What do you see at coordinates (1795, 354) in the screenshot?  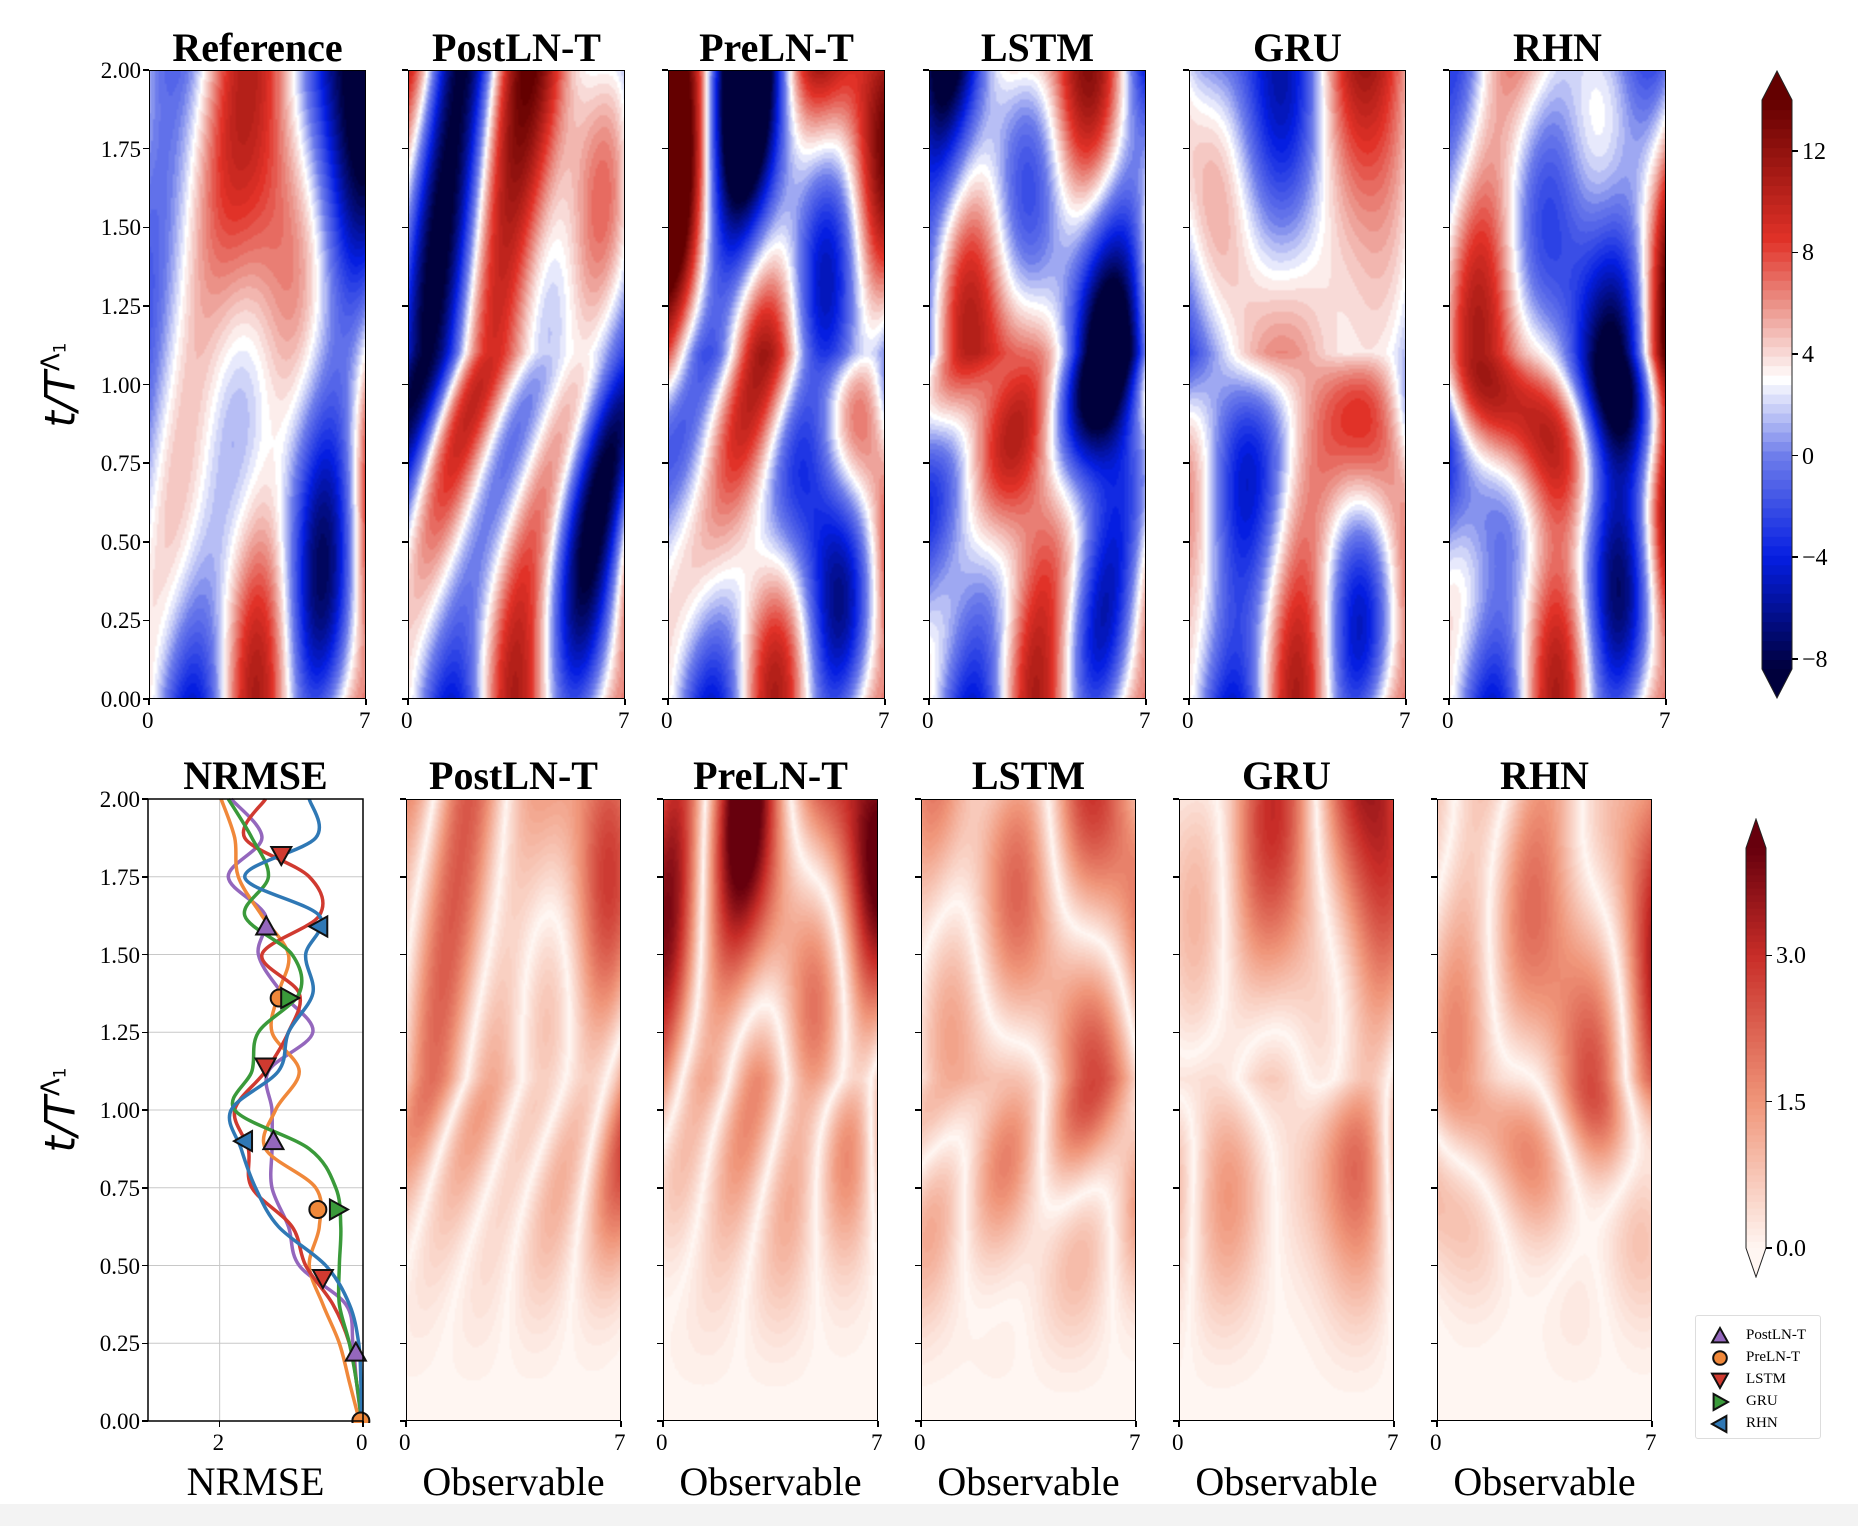 I see `colorbar-tick-mark` at bounding box center [1795, 354].